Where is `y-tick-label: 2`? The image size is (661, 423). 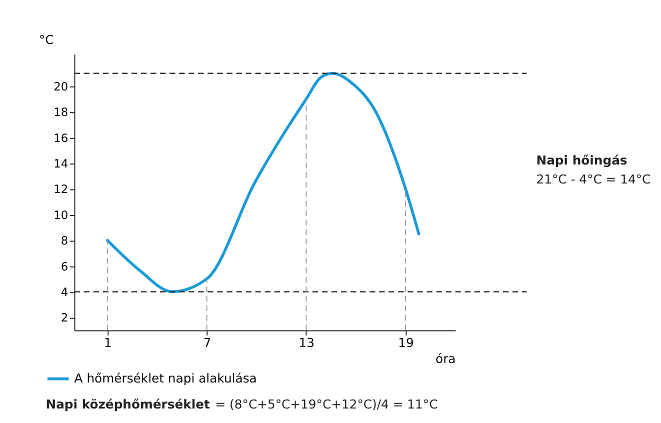 y-tick-label: 2 is located at coordinates (64, 317).